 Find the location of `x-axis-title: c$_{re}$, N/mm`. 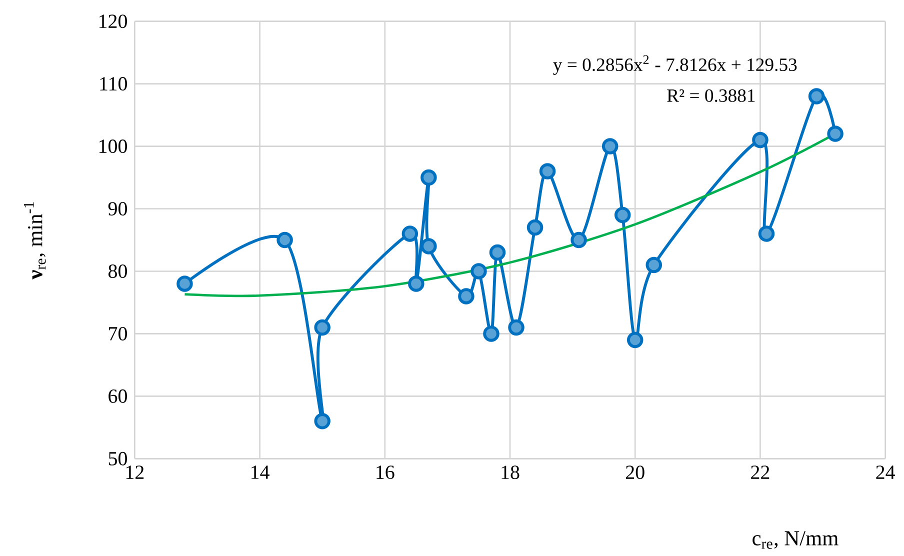

x-axis-title: c$_{re}$, N/mm is located at coordinates (795, 540).